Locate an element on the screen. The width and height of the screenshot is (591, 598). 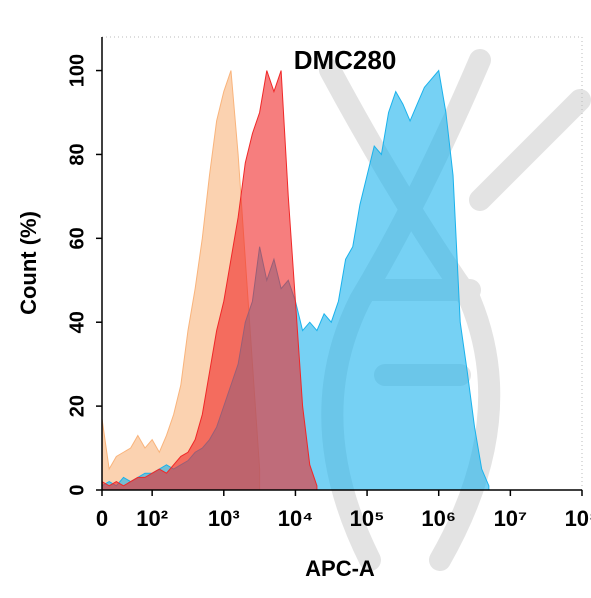
y-tick-label: 80 is located at coordinates (77, 154).